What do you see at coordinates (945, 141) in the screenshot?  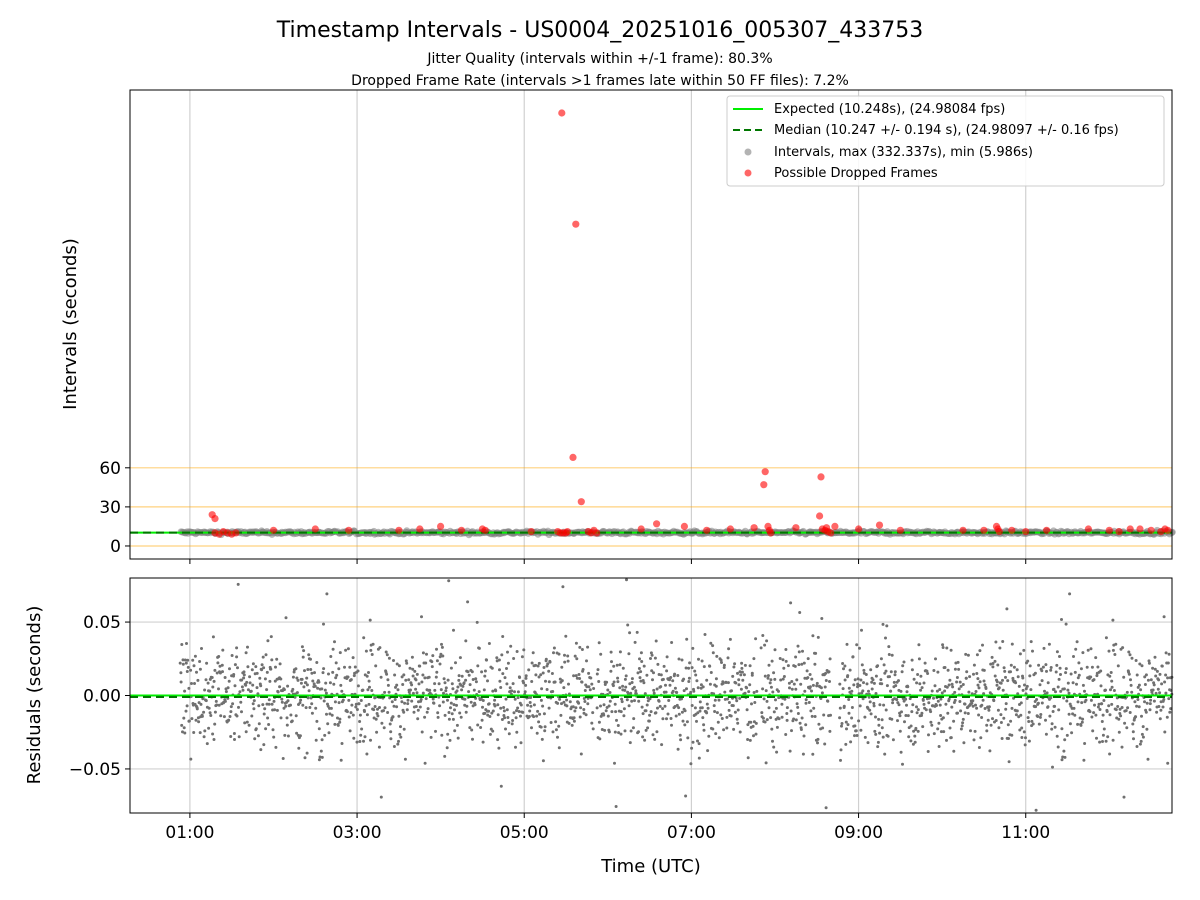 I see `legend-box` at bounding box center [945, 141].